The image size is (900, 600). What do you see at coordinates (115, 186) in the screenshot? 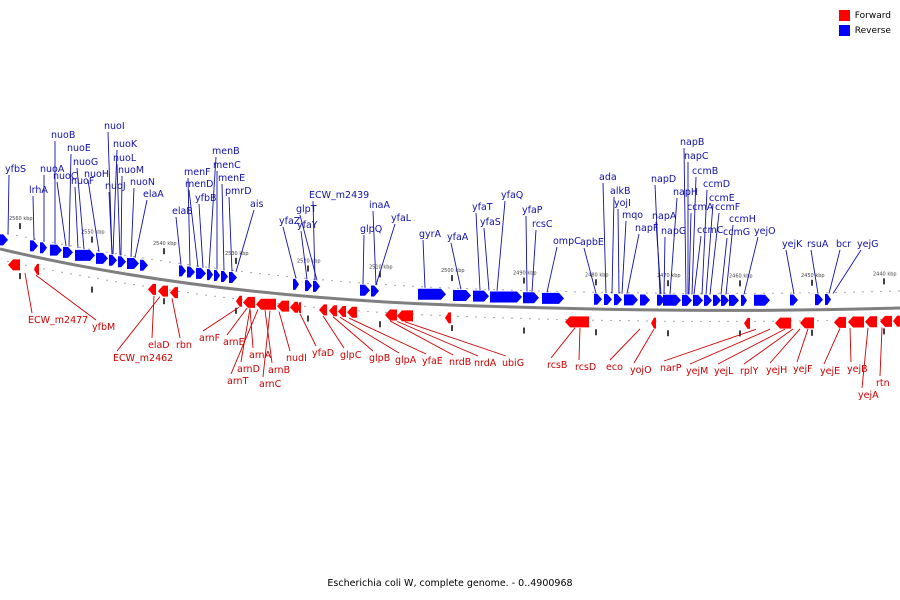
I see `reverse-gene-label: nuoJ` at bounding box center [115, 186].